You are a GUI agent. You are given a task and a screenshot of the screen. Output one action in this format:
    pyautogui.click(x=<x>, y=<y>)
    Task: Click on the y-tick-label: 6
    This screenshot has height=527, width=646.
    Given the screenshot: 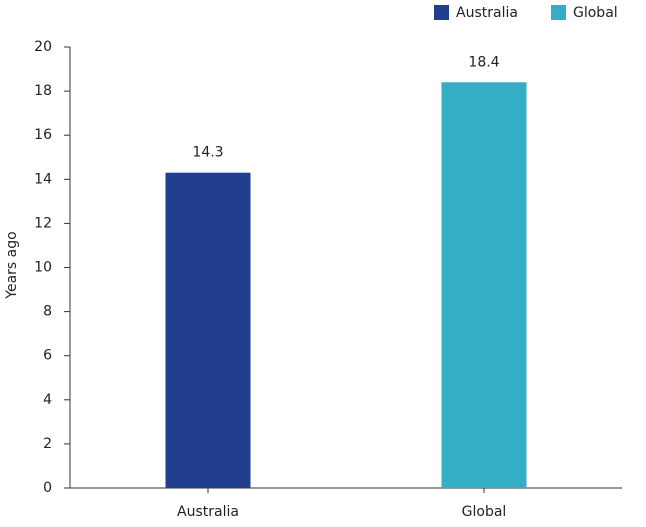 What is the action you would take?
    pyautogui.click(x=47, y=356)
    